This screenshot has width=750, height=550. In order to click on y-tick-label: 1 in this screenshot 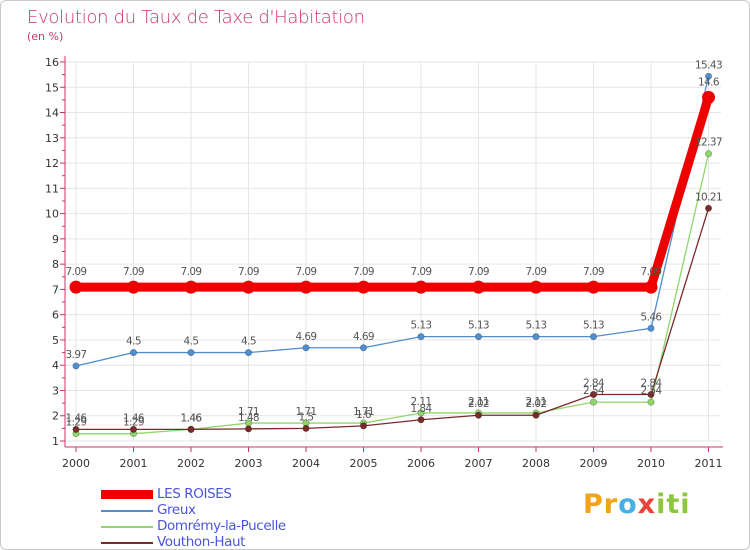, I will do `click(55, 441)`.